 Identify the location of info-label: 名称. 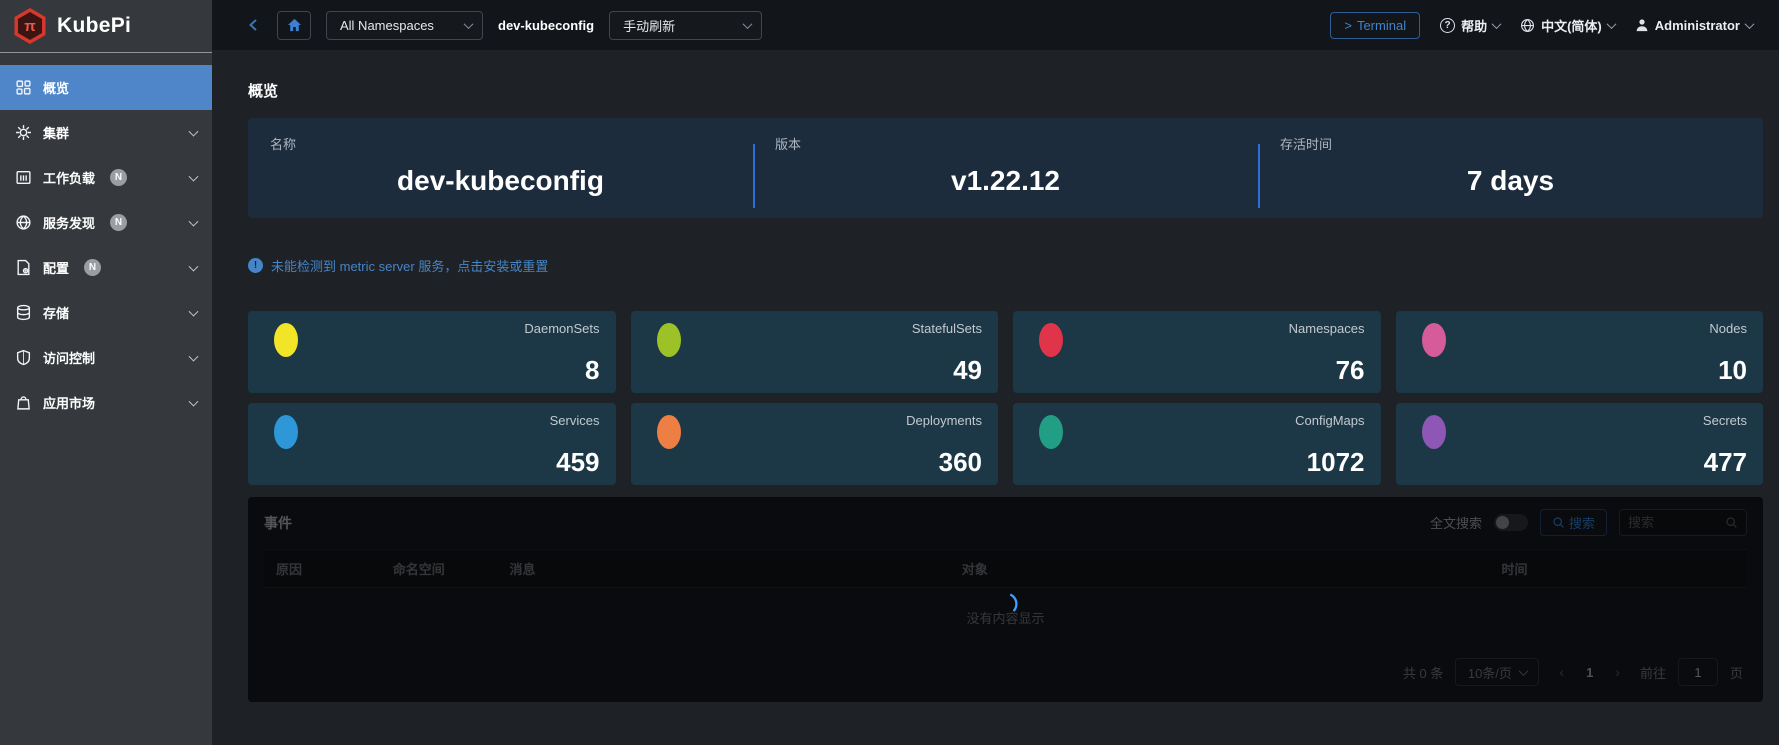
(283, 144).